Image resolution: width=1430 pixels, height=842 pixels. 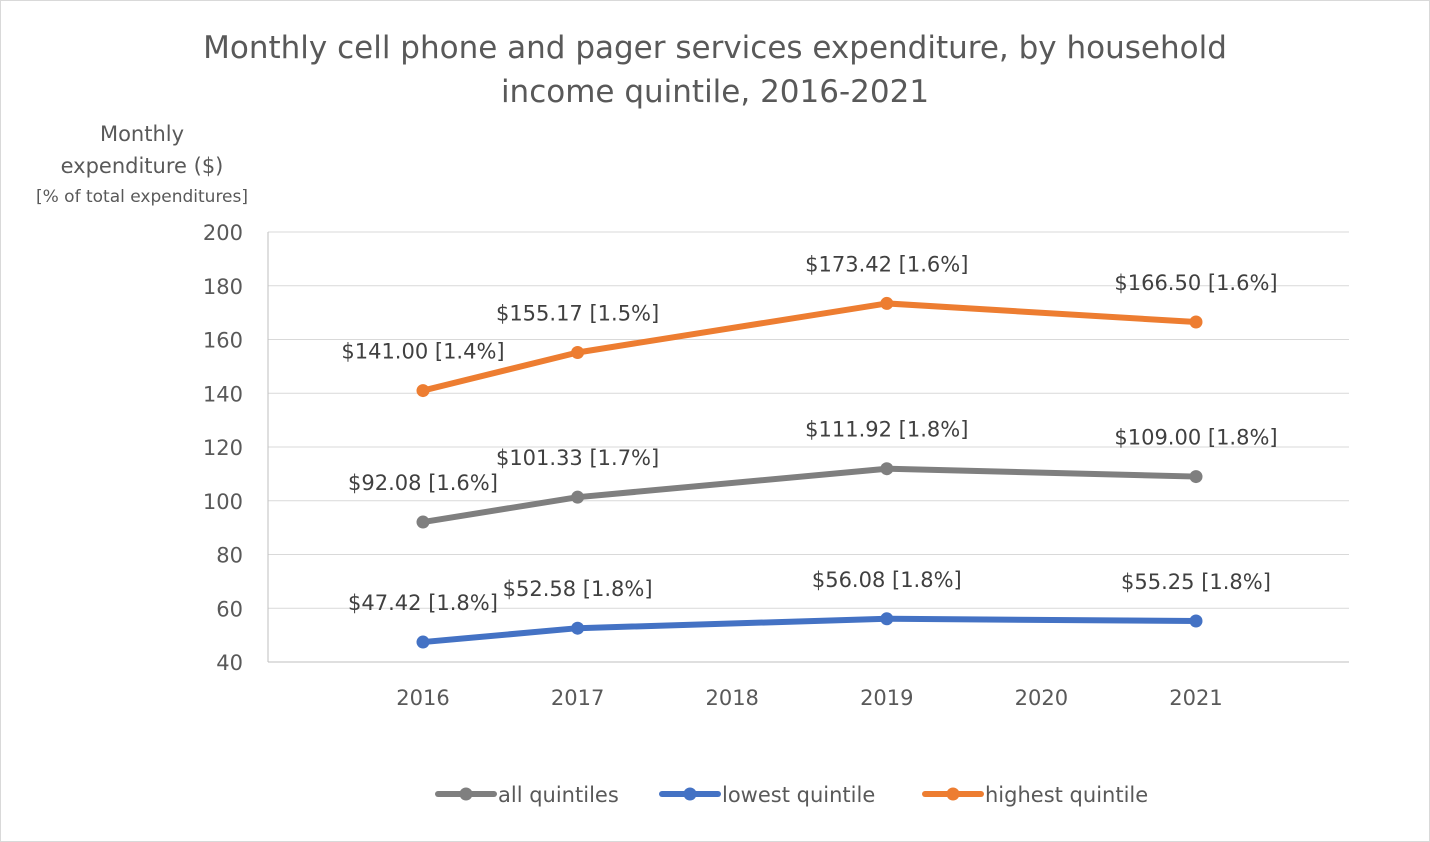 What do you see at coordinates (422, 352) in the screenshot?
I see `data-label-highest-quintile: $141.00 [1.4%]` at bounding box center [422, 352].